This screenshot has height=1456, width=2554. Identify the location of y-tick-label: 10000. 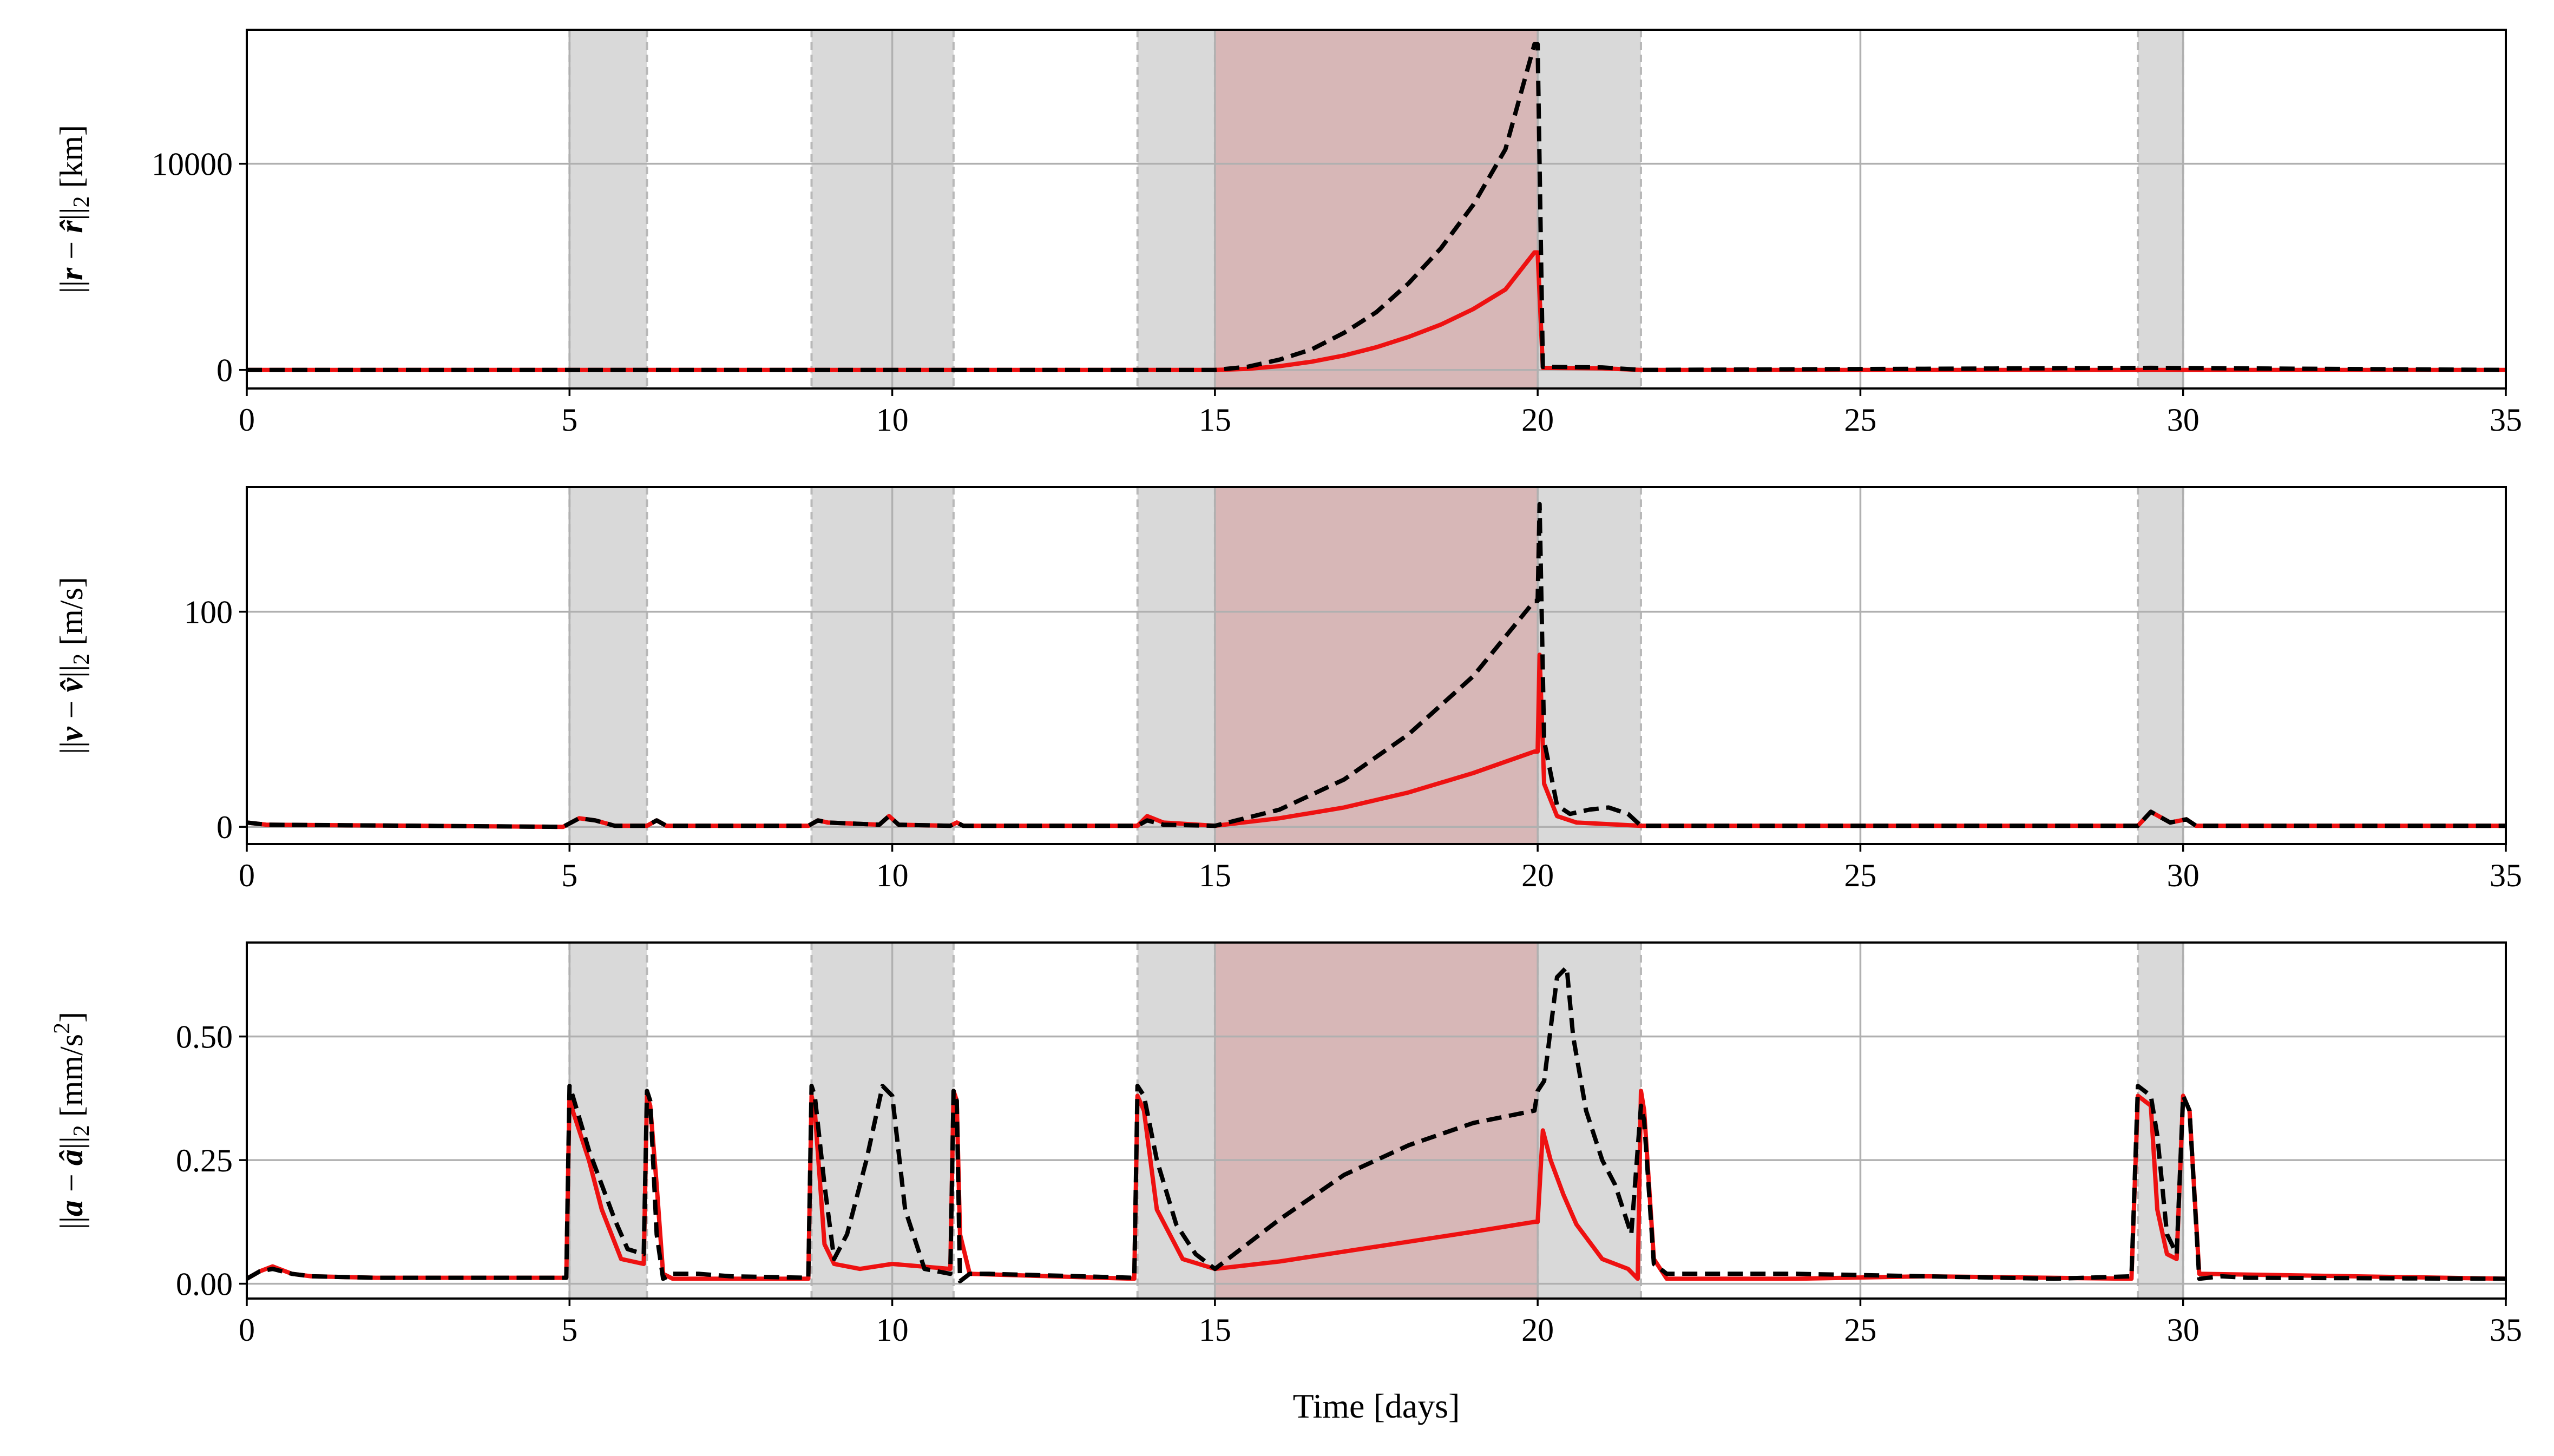
(192, 164).